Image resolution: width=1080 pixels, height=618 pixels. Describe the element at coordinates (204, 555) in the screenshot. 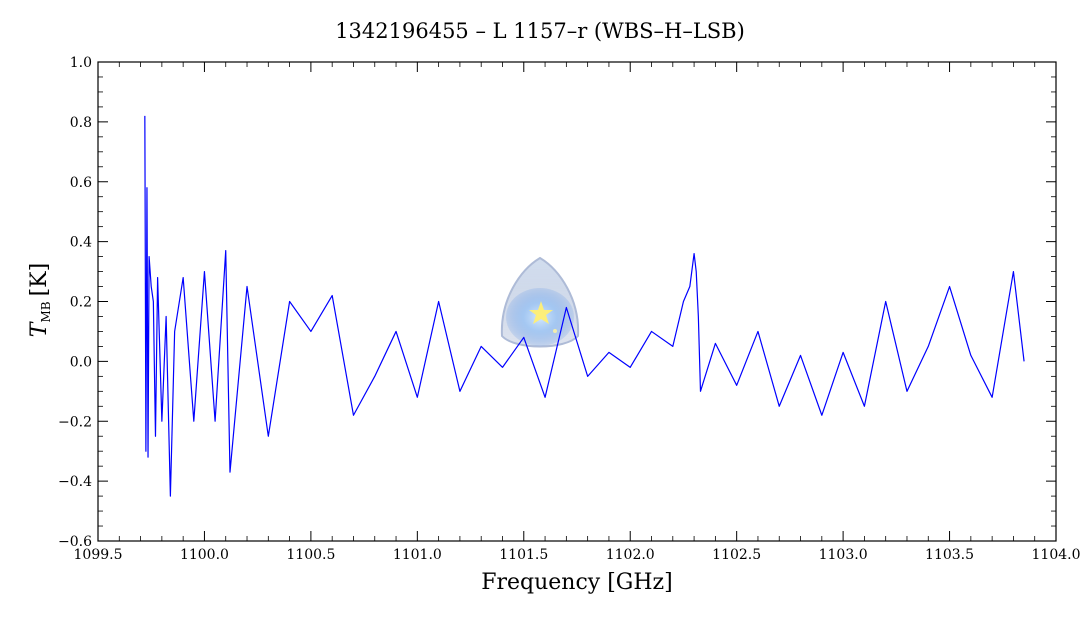

I see `x-tick-label: 1100.0` at that location.